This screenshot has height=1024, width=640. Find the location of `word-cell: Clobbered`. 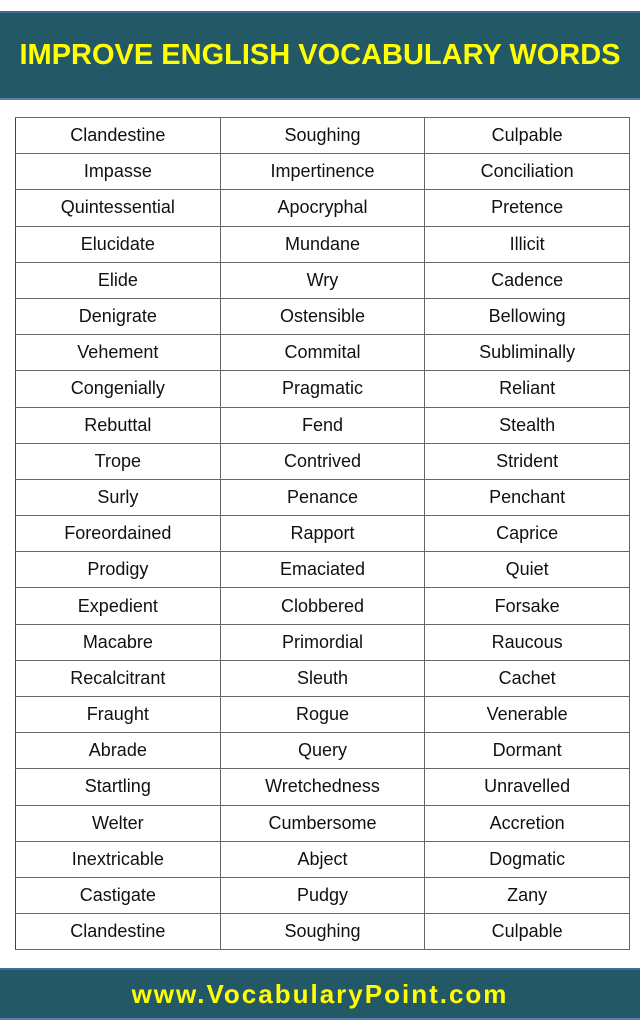

word-cell: Clobbered is located at coordinates (322, 606).